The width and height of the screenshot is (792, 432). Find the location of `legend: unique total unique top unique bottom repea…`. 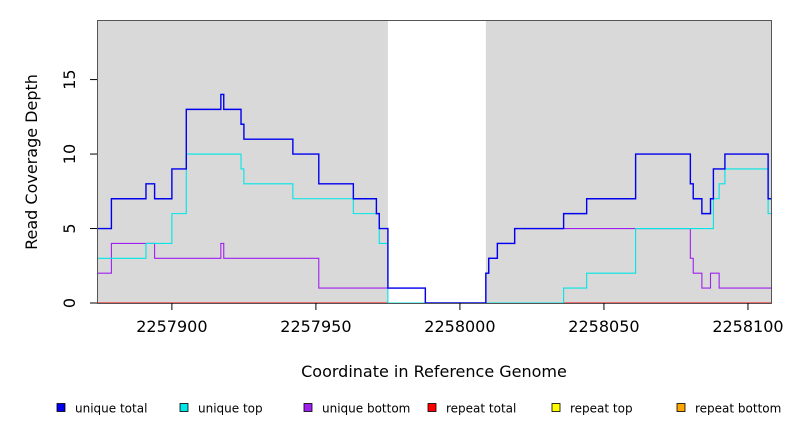

legend: unique total unique top unique bottom repea… is located at coordinates (418, 409).